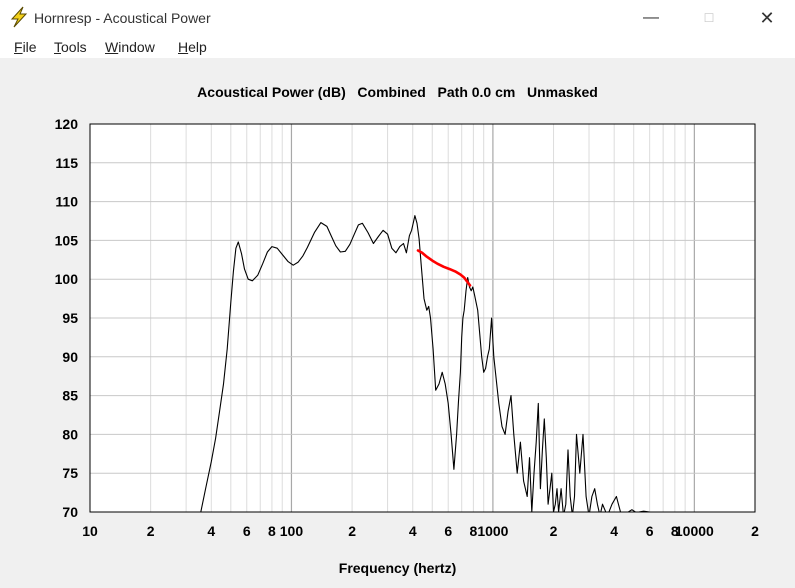 The height and width of the screenshot is (588, 795). I want to click on y-tick-label: 85, so click(70, 396).